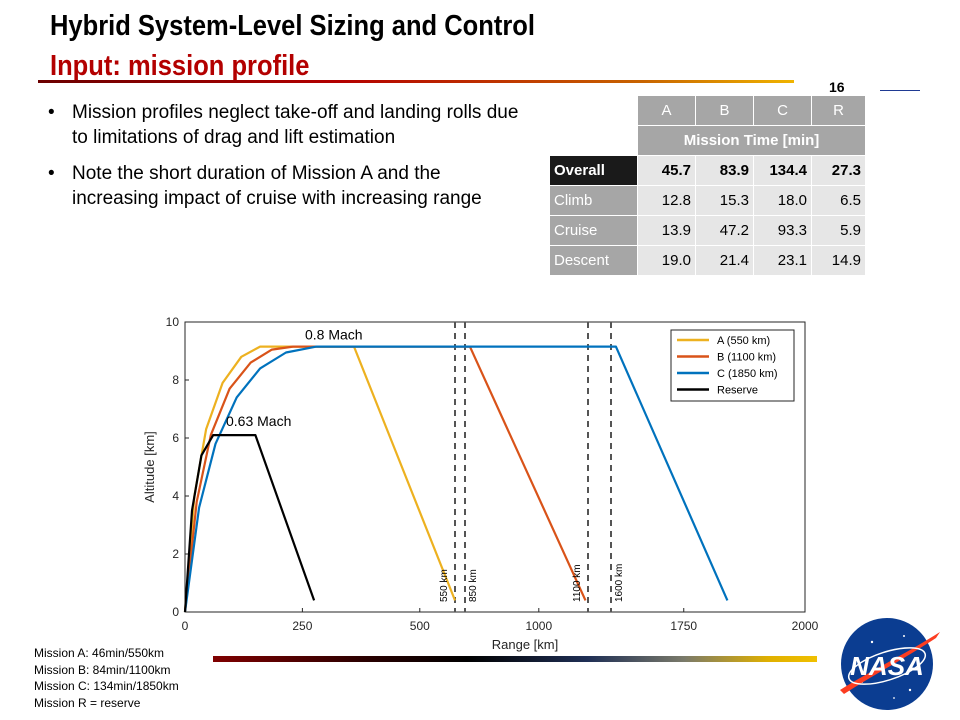  Describe the element at coordinates (416, 81) in the screenshot. I see `title-underline` at that location.